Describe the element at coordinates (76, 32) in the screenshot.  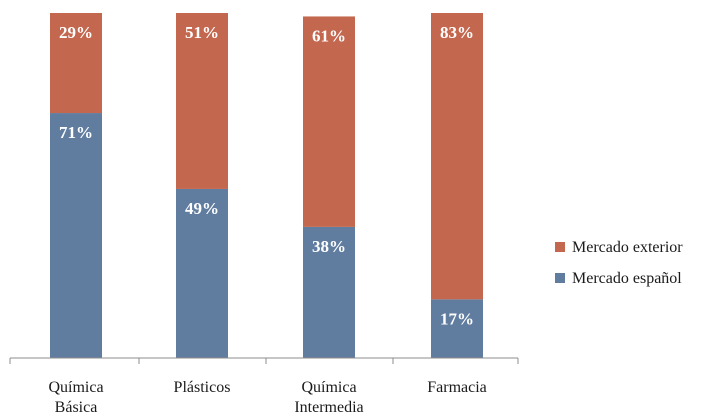
I see `data-label-mercado-exterior-quimica-basica: 29%` at that location.